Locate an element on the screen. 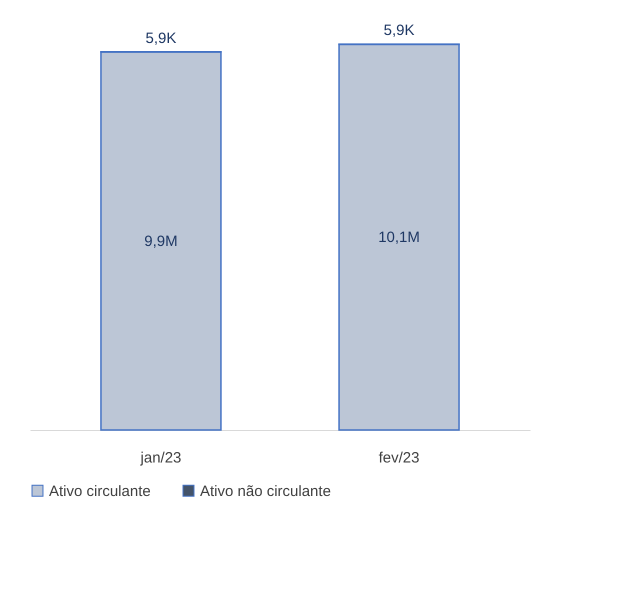 The image size is (619, 601). legend-label: Ativo não circulante is located at coordinates (265, 491).